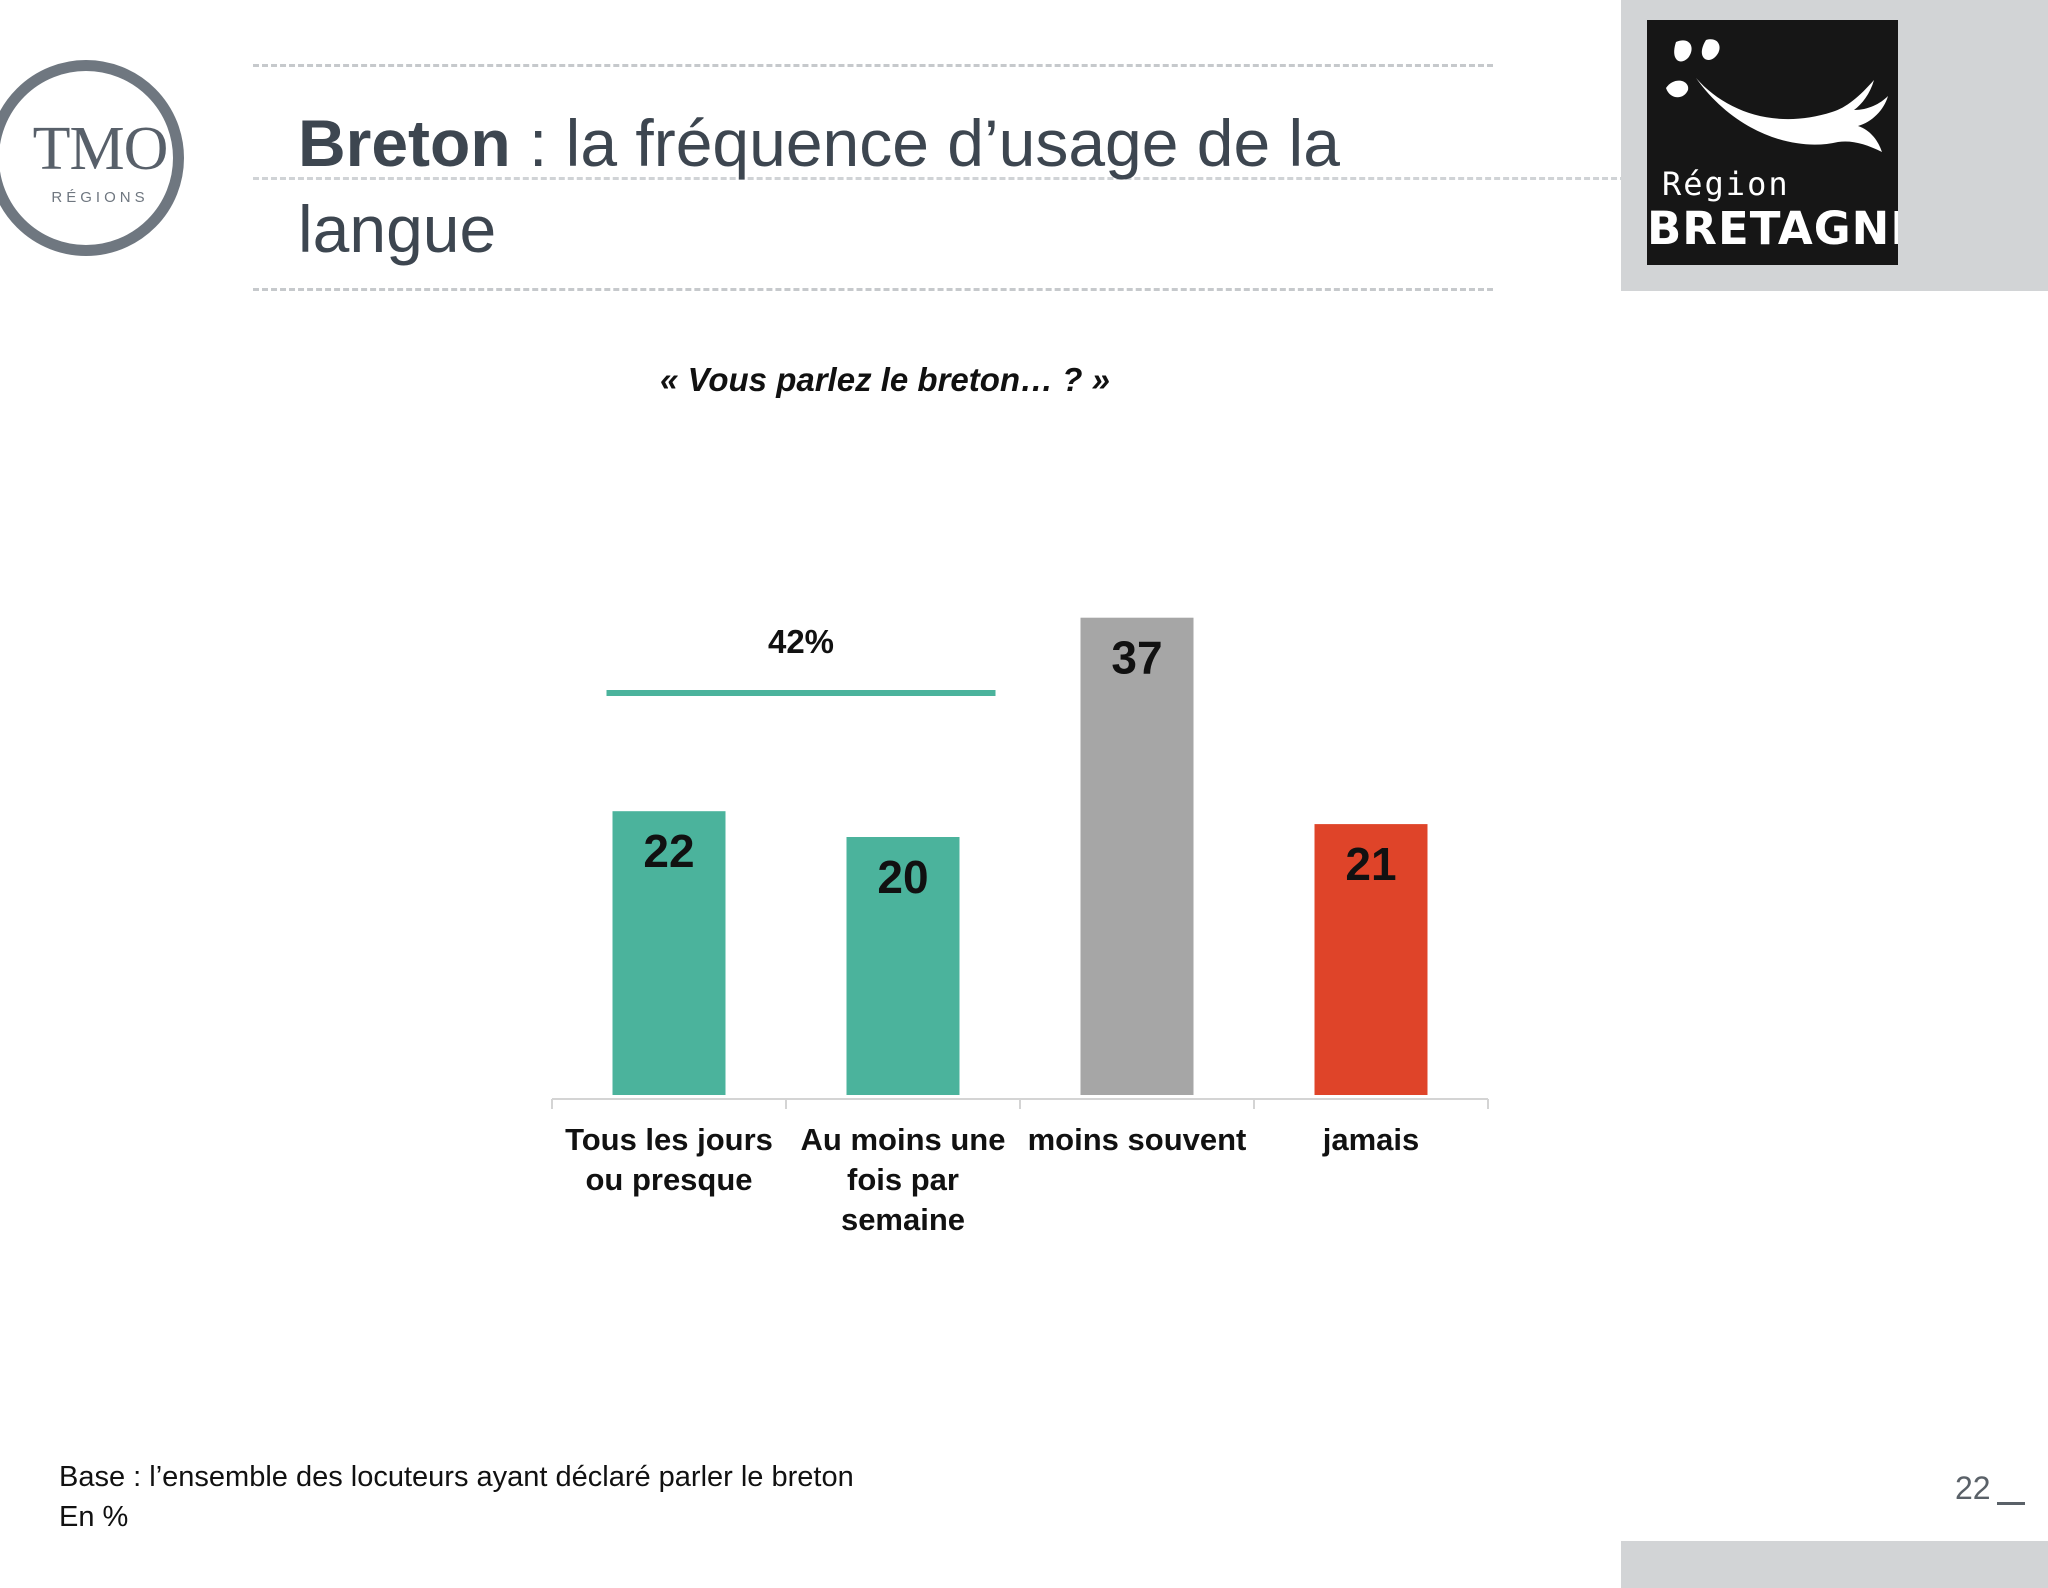 The image size is (2048, 1588). Describe the element at coordinates (801, 641) in the screenshot. I see `combined-bracket-label: 42%` at that location.